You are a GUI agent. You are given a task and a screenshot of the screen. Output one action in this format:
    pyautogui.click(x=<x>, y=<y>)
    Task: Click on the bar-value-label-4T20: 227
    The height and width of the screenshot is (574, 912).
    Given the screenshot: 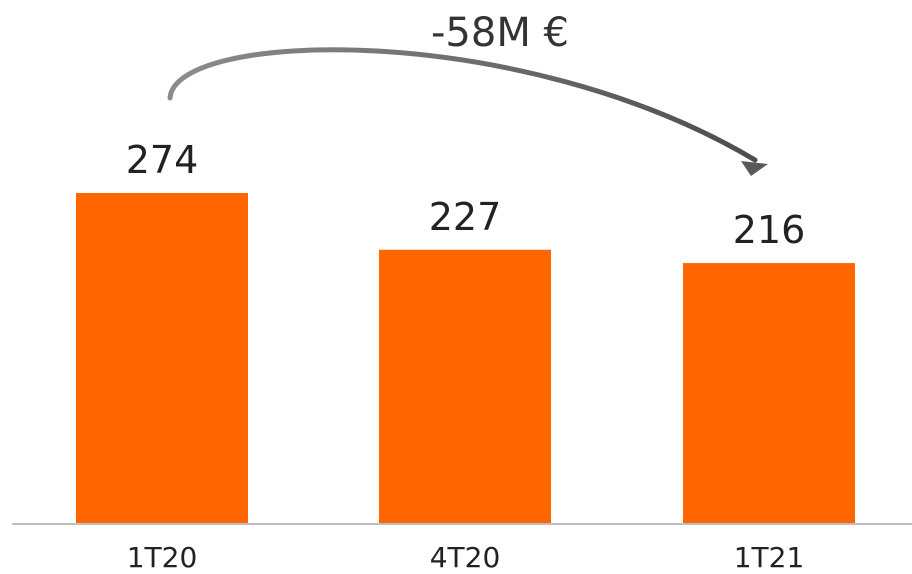 What is the action you would take?
    pyautogui.click(x=465, y=217)
    